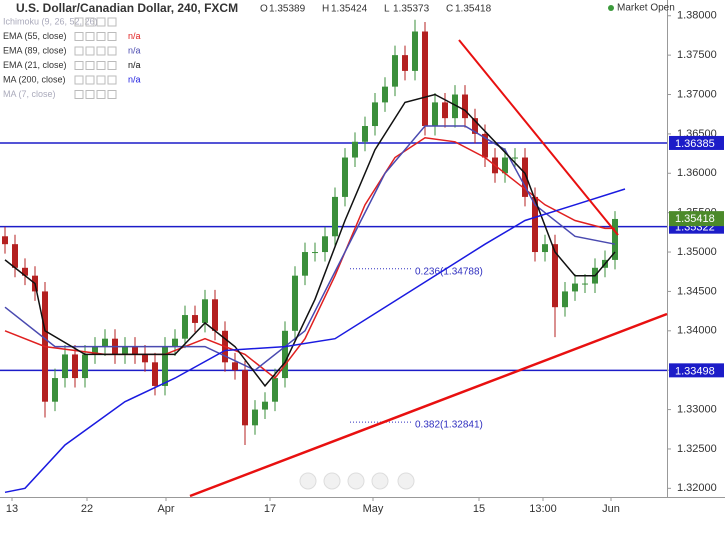 The image size is (725, 543). Describe the element at coordinates (270, 509) in the screenshot. I see `x-tick-label: 17` at that location.